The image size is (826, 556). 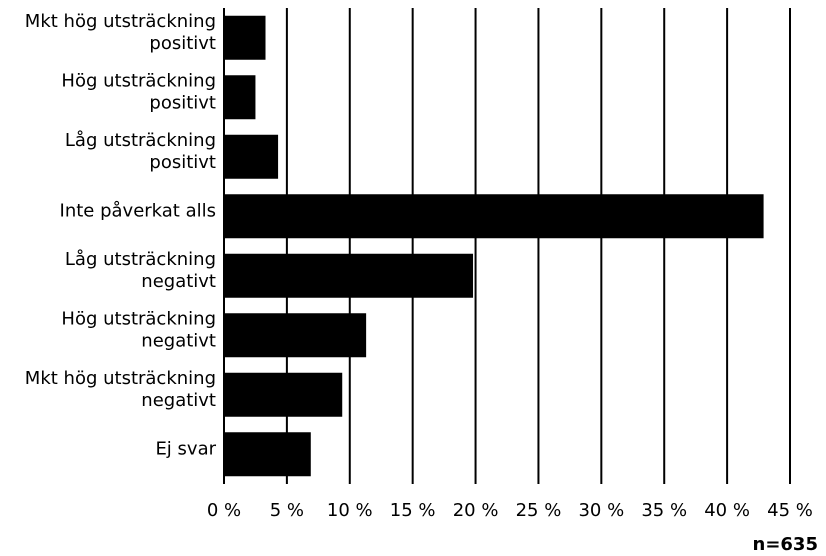 What do you see at coordinates (539, 510) in the screenshot?
I see `x-tick-label-25: 25 %` at bounding box center [539, 510].